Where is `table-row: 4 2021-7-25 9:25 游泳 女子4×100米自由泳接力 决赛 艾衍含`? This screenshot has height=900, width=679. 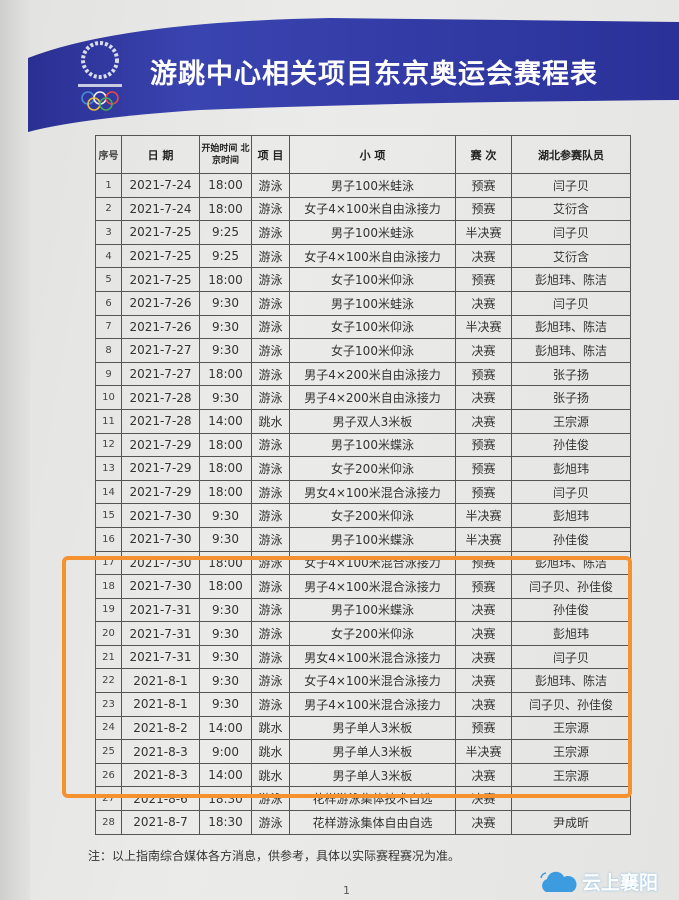
table-row: 4 2021-7-25 9:25 游泳 女子4×100米自由泳接力 决赛 艾衍含 is located at coordinates (363, 256).